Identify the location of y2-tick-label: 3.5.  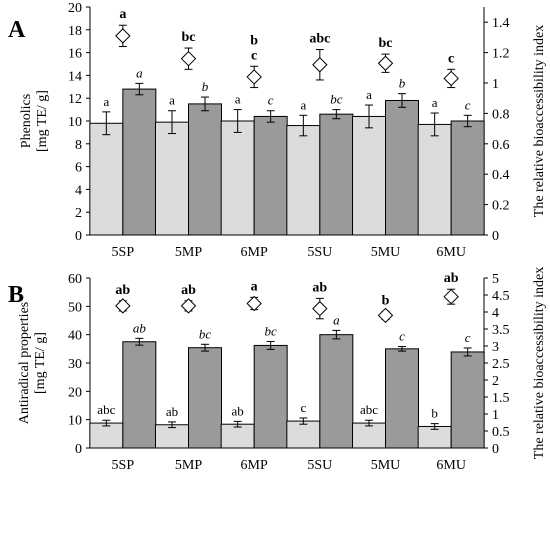
(501, 330).